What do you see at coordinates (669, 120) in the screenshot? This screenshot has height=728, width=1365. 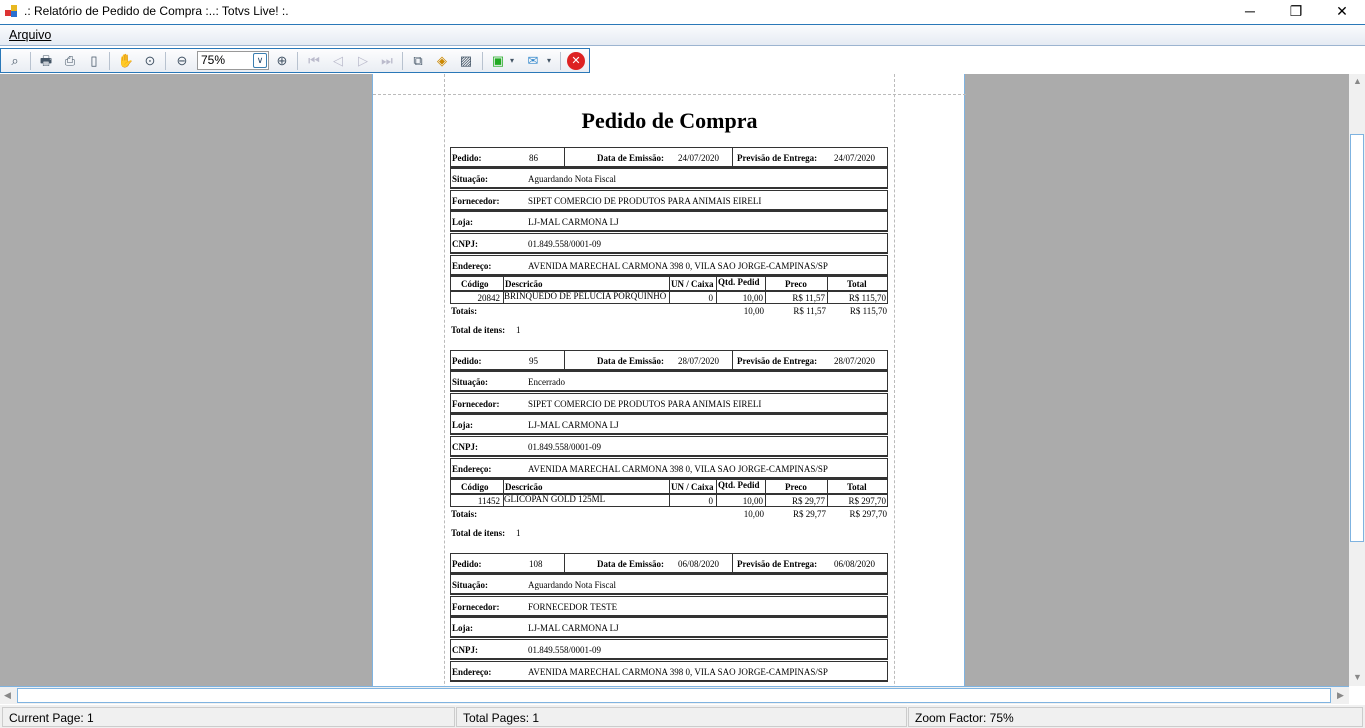 I see `report-title: Pedido de Compra` at bounding box center [669, 120].